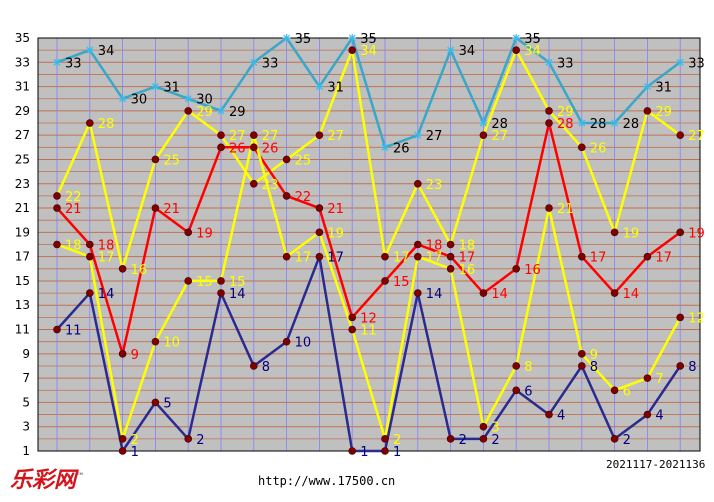  What do you see at coordinates (204, 233) in the screenshot?
I see `series-3-value-label: 19` at bounding box center [204, 233].